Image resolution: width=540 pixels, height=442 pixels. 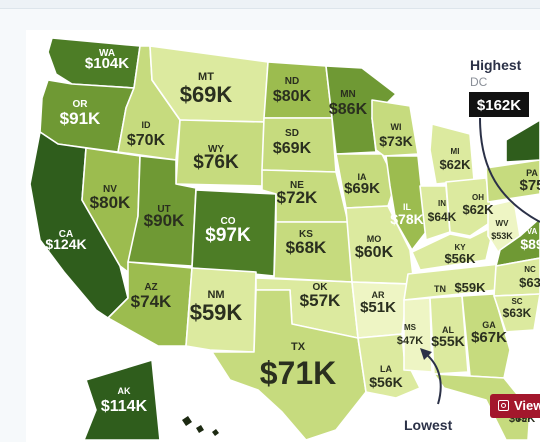 I want to click on state-shape-va, so click(x=517, y=242).